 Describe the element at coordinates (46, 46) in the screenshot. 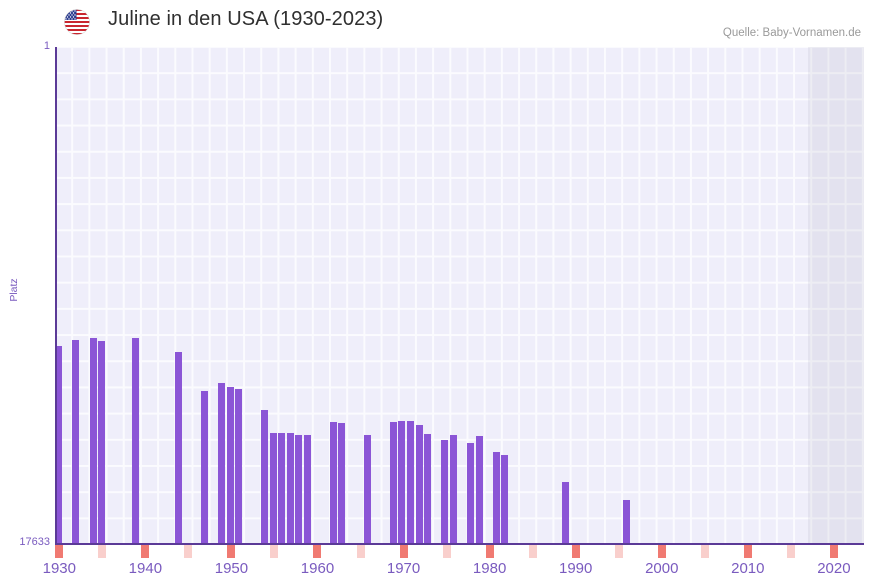

I see `y-axis-top-label: 1` at that location.